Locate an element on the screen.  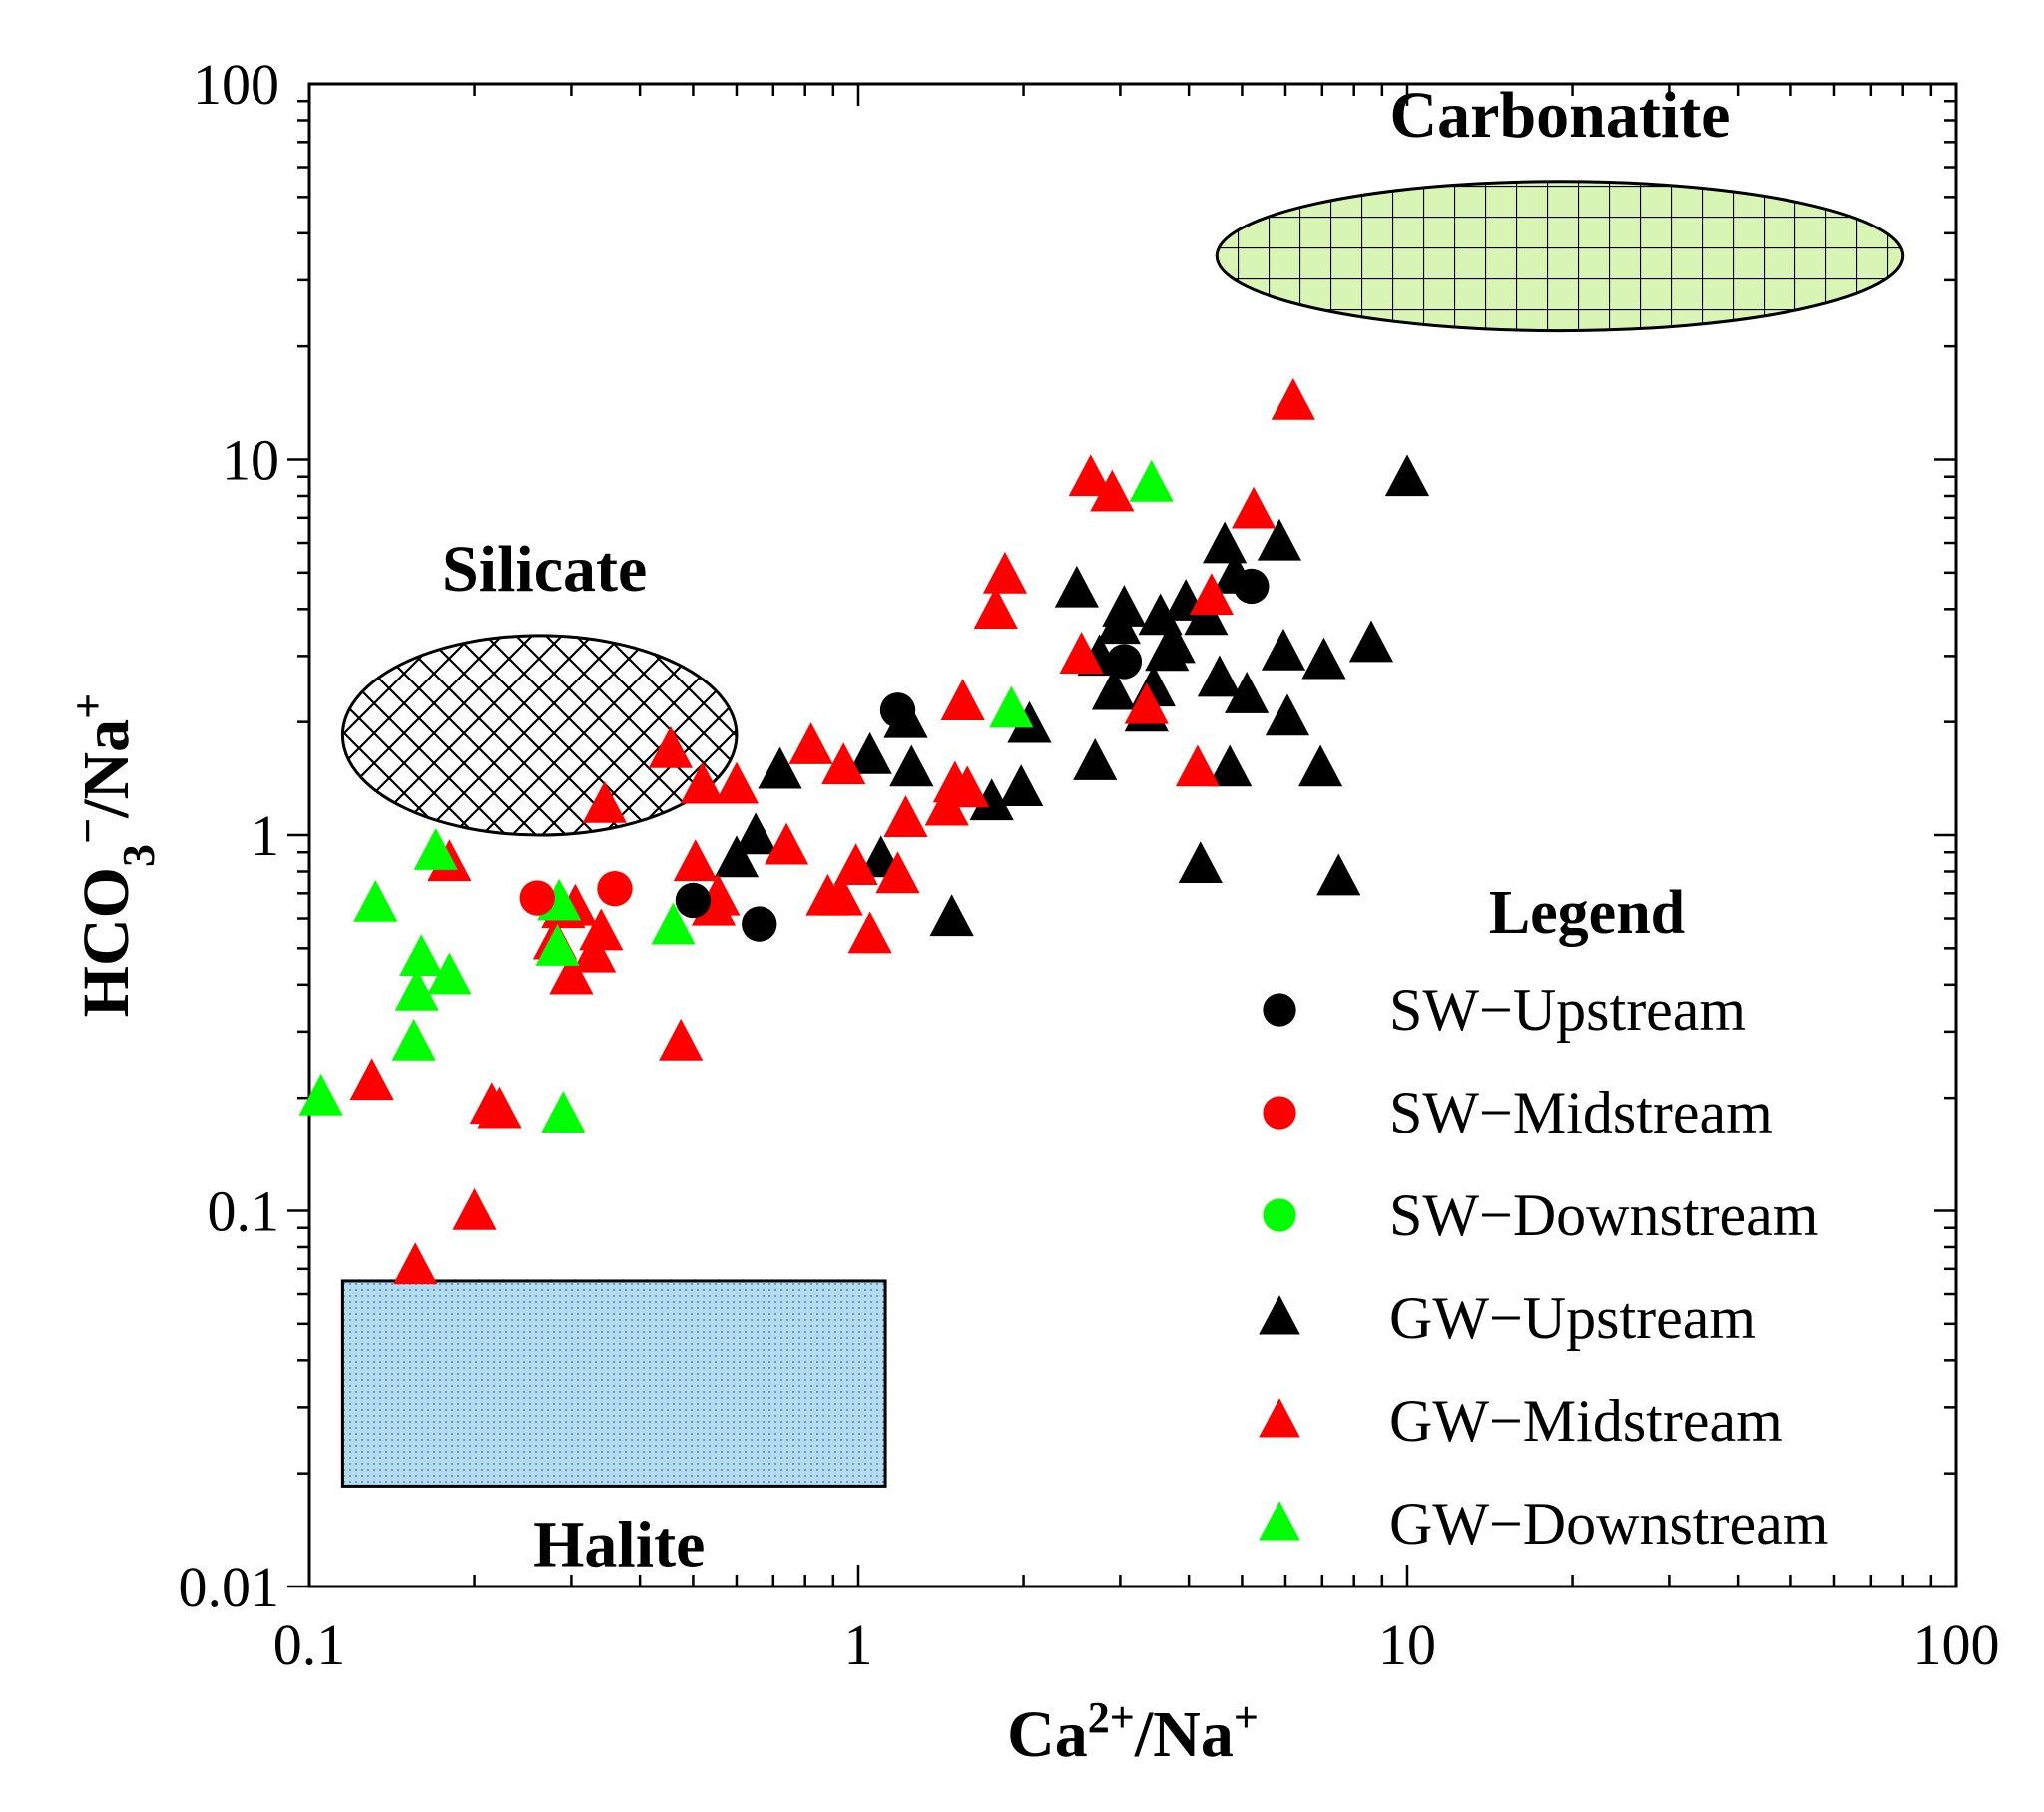
region-silicate is located at coordinates (539, 735).